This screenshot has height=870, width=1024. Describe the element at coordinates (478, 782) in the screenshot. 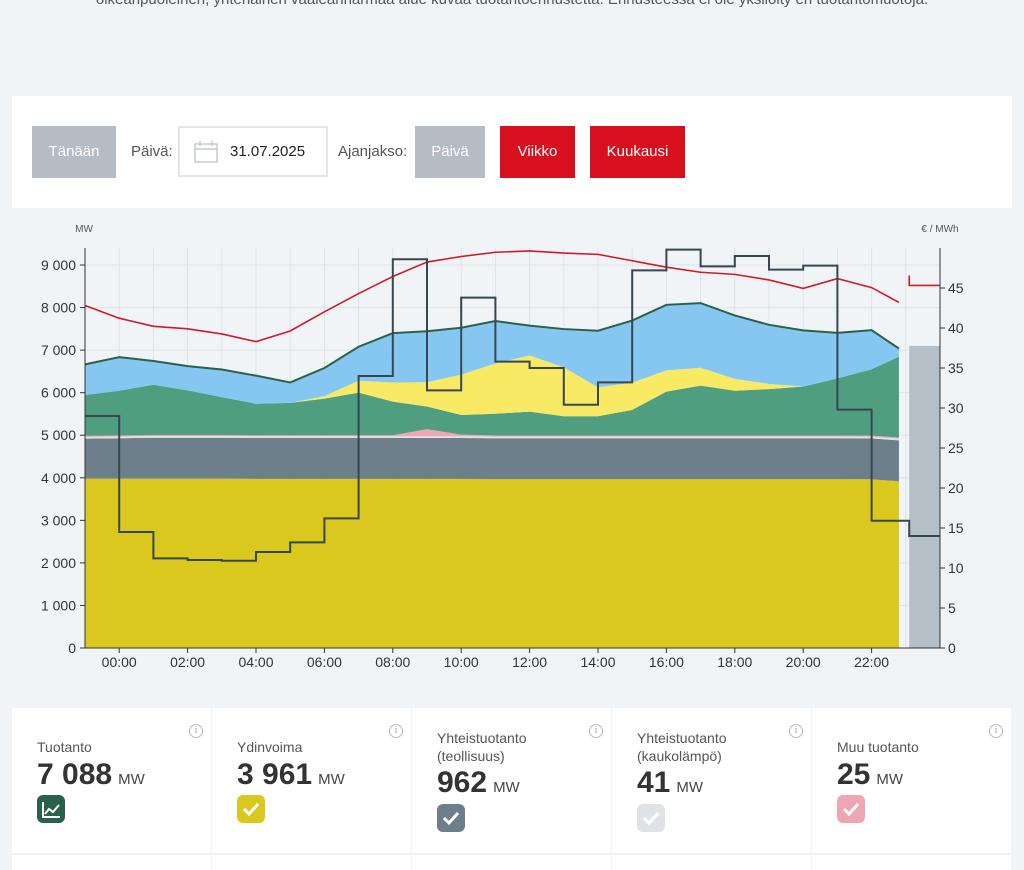

I see `stat-card-value: 962 MW` at that location.